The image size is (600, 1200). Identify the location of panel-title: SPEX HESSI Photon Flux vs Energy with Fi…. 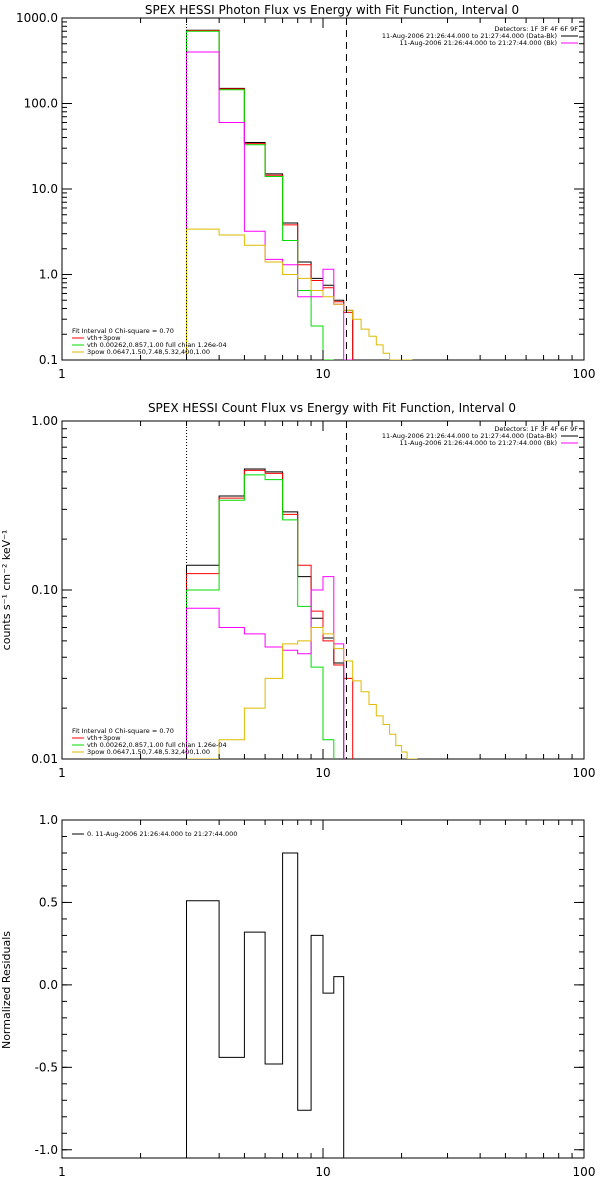
(332, 10).